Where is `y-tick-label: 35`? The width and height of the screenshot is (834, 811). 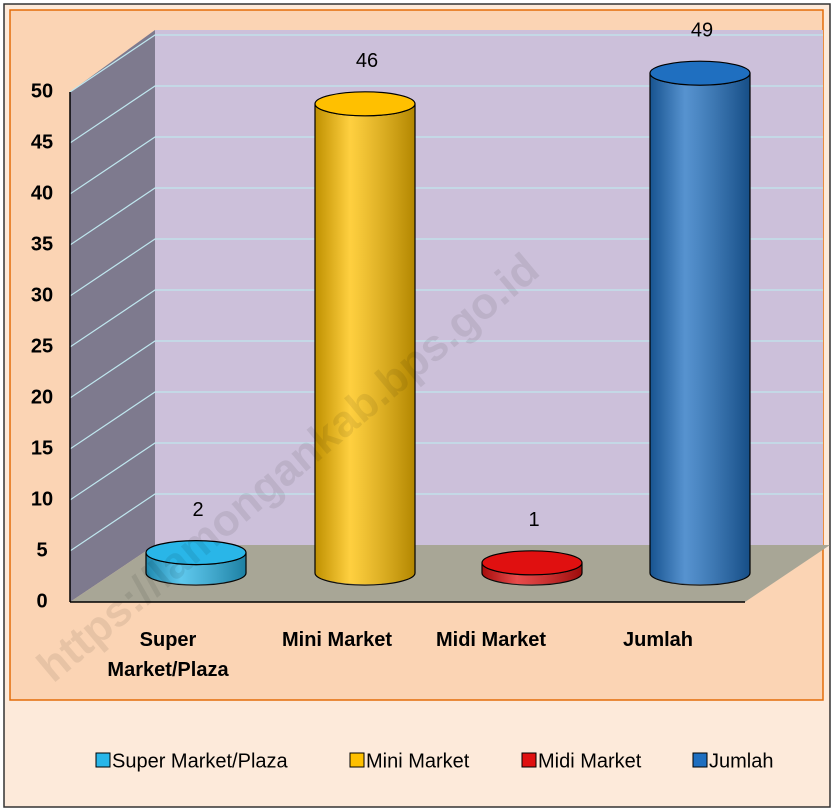 y-tick-label: 35 is located at coordinates (42, 244).